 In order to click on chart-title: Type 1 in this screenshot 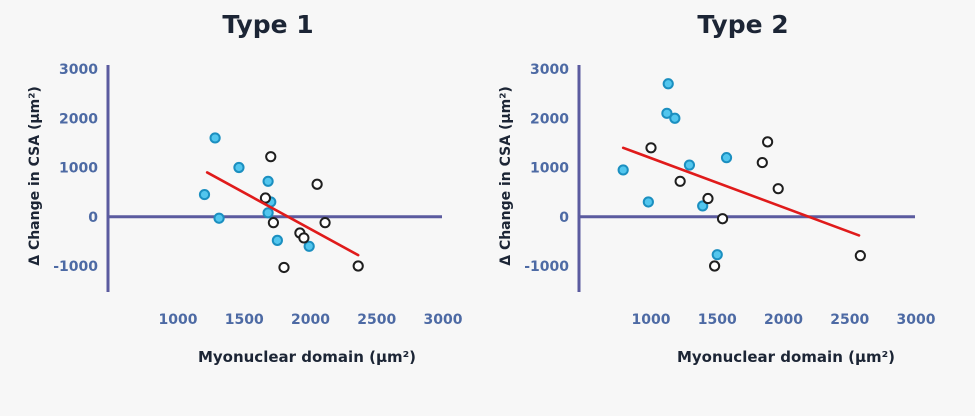, I will do `click(267, 24)`.